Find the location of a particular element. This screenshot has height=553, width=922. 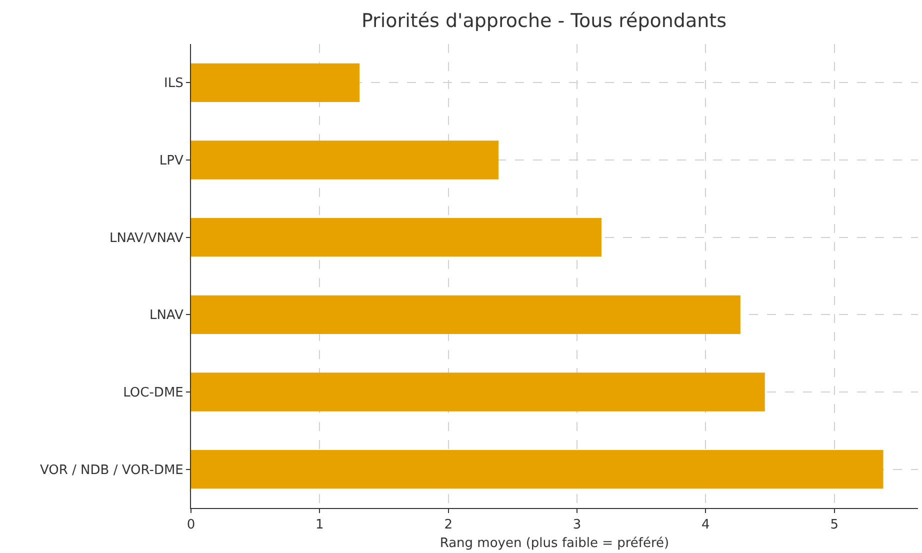

y-tick-label: ILS is located at coordinates (174, 84).